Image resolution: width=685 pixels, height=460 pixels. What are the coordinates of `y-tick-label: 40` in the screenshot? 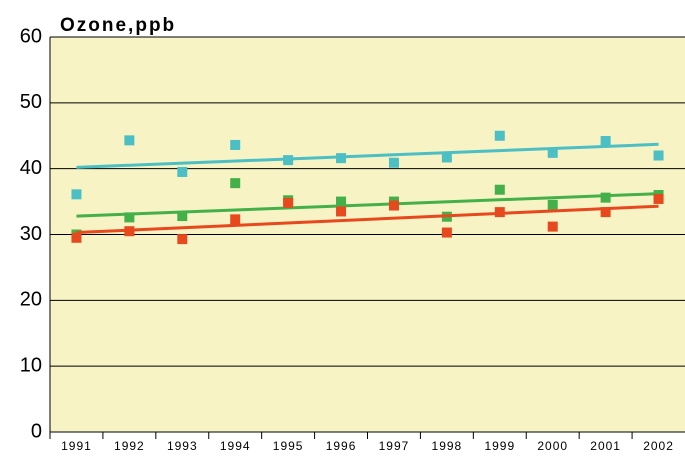 It's located at (31, 168).